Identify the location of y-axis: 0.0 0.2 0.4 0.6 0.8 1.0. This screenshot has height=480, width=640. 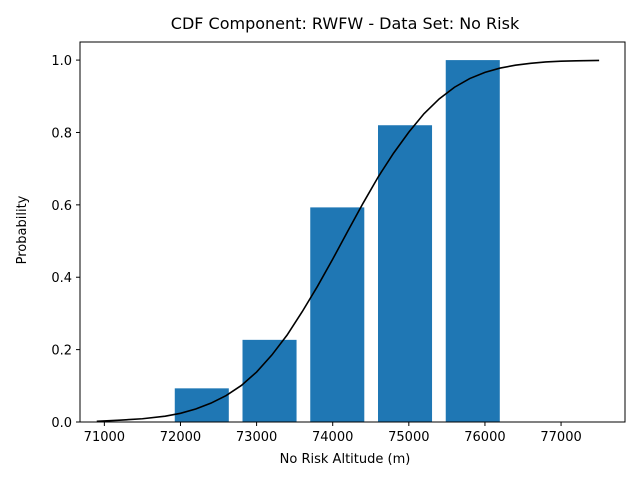
(65, 242).